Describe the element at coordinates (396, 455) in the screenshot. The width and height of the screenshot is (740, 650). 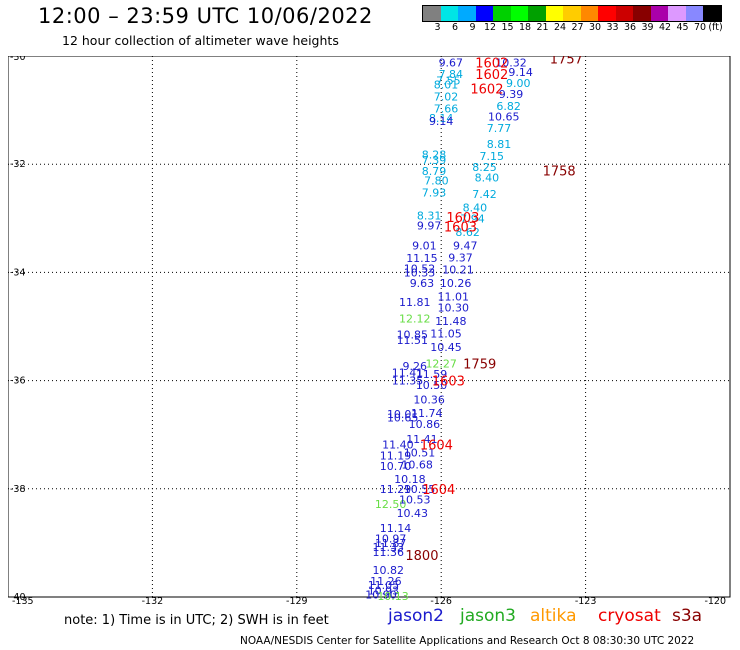
I see `wave-height-value: 11.19` at that location.